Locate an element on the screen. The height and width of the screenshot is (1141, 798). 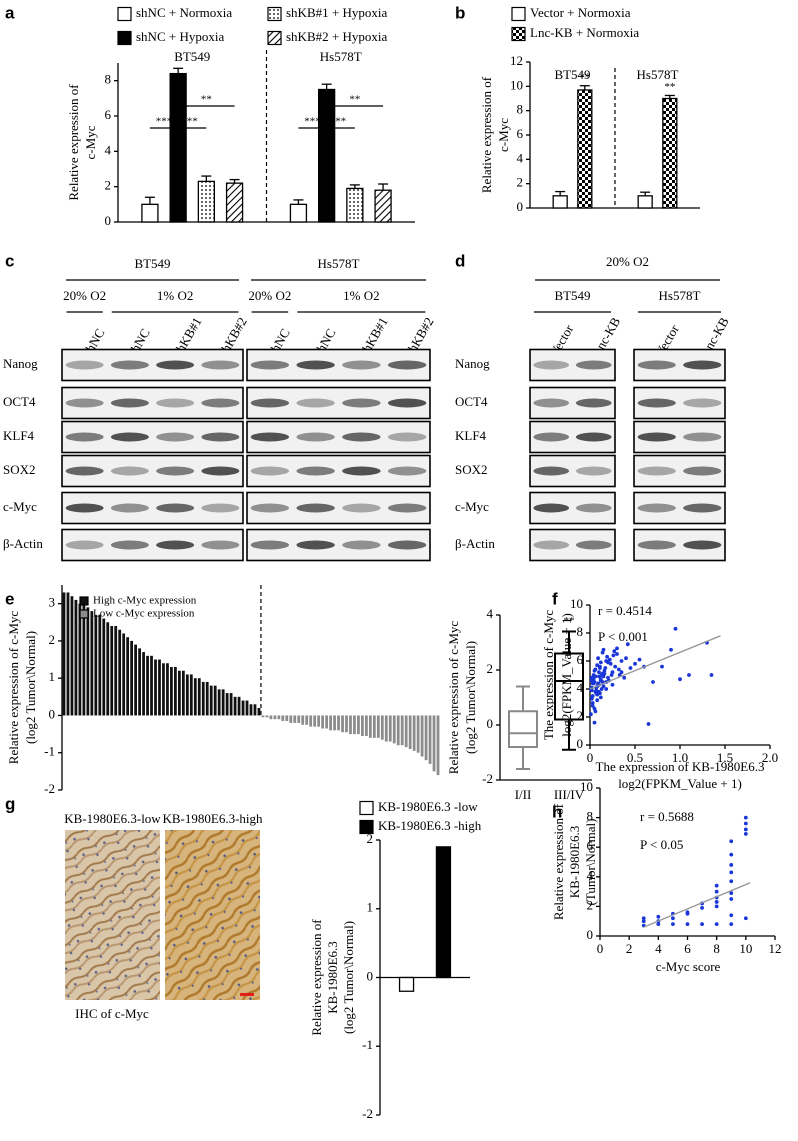
y-tick-label: 0 is located at coordinates (590, 934).